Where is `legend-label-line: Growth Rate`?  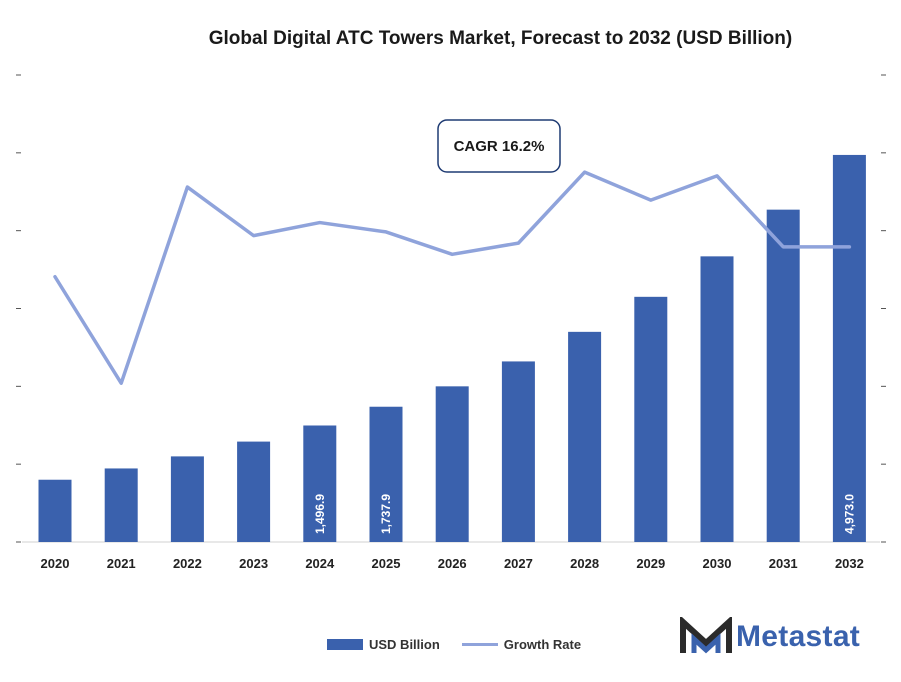 legend-label-line: Growth Rate is located at coordinates (542, 644).